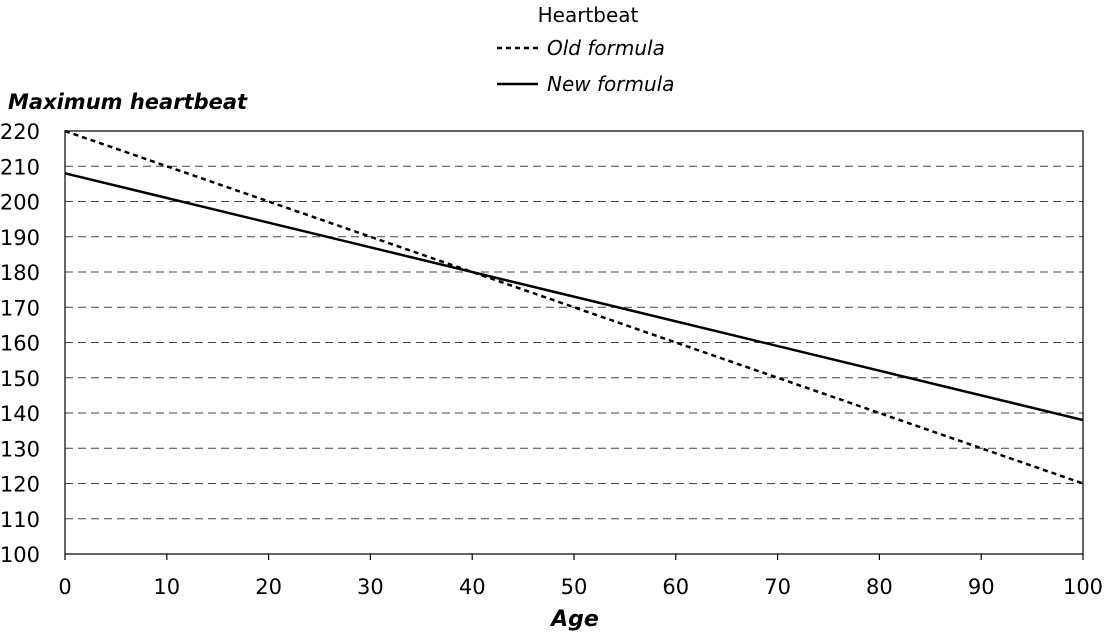 Image resolution: width=1112 pixels, height=633 pixels. I want to click on x-tick-label: 50, so click(574, 587).